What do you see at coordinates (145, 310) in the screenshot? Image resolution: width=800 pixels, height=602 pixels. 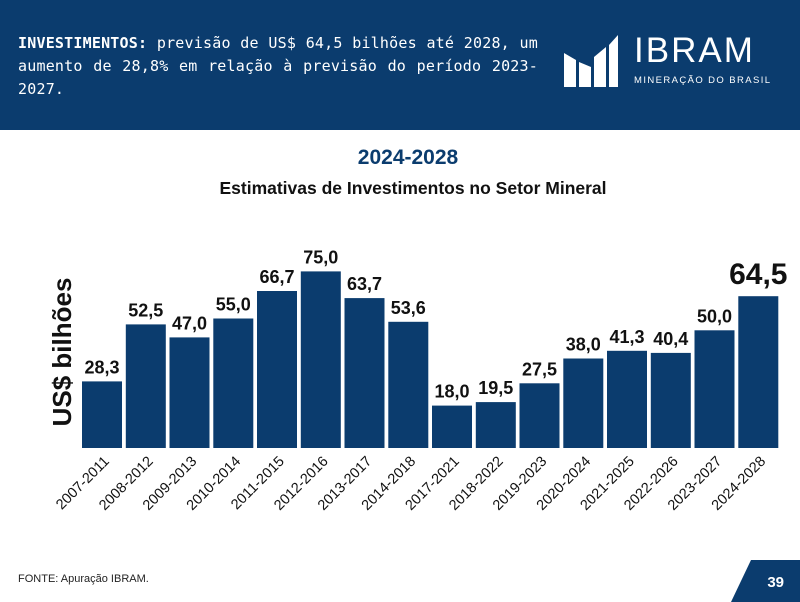 I see `value-label-2008-2012: 52,5` at bounding box center [145, 310].